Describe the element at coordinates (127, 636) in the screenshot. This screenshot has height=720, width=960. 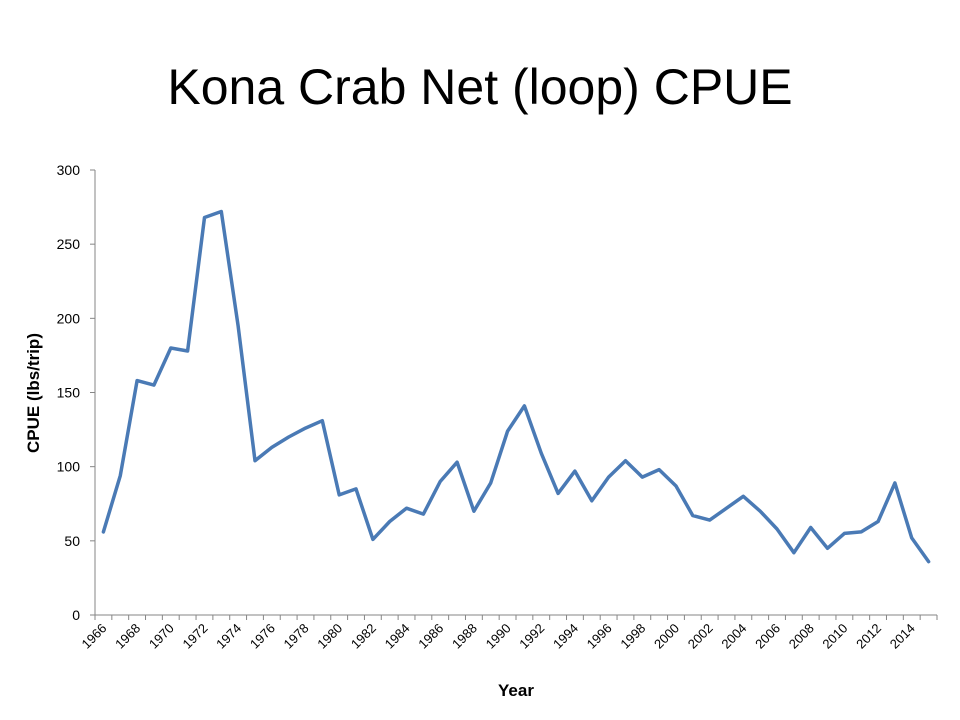
I see `x-tick-label: 1968` at that location.